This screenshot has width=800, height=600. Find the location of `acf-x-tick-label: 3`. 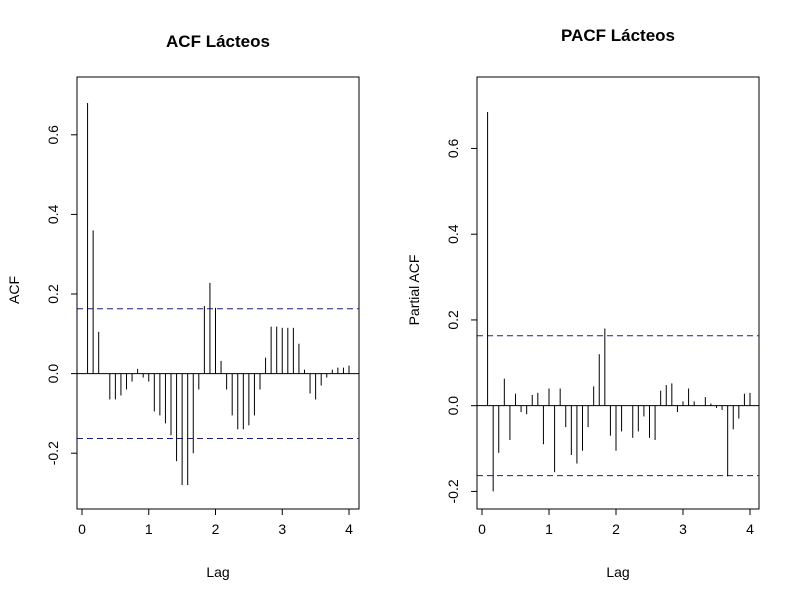

acf-x-tick-label: 3 is located at coordinates (282, 529).